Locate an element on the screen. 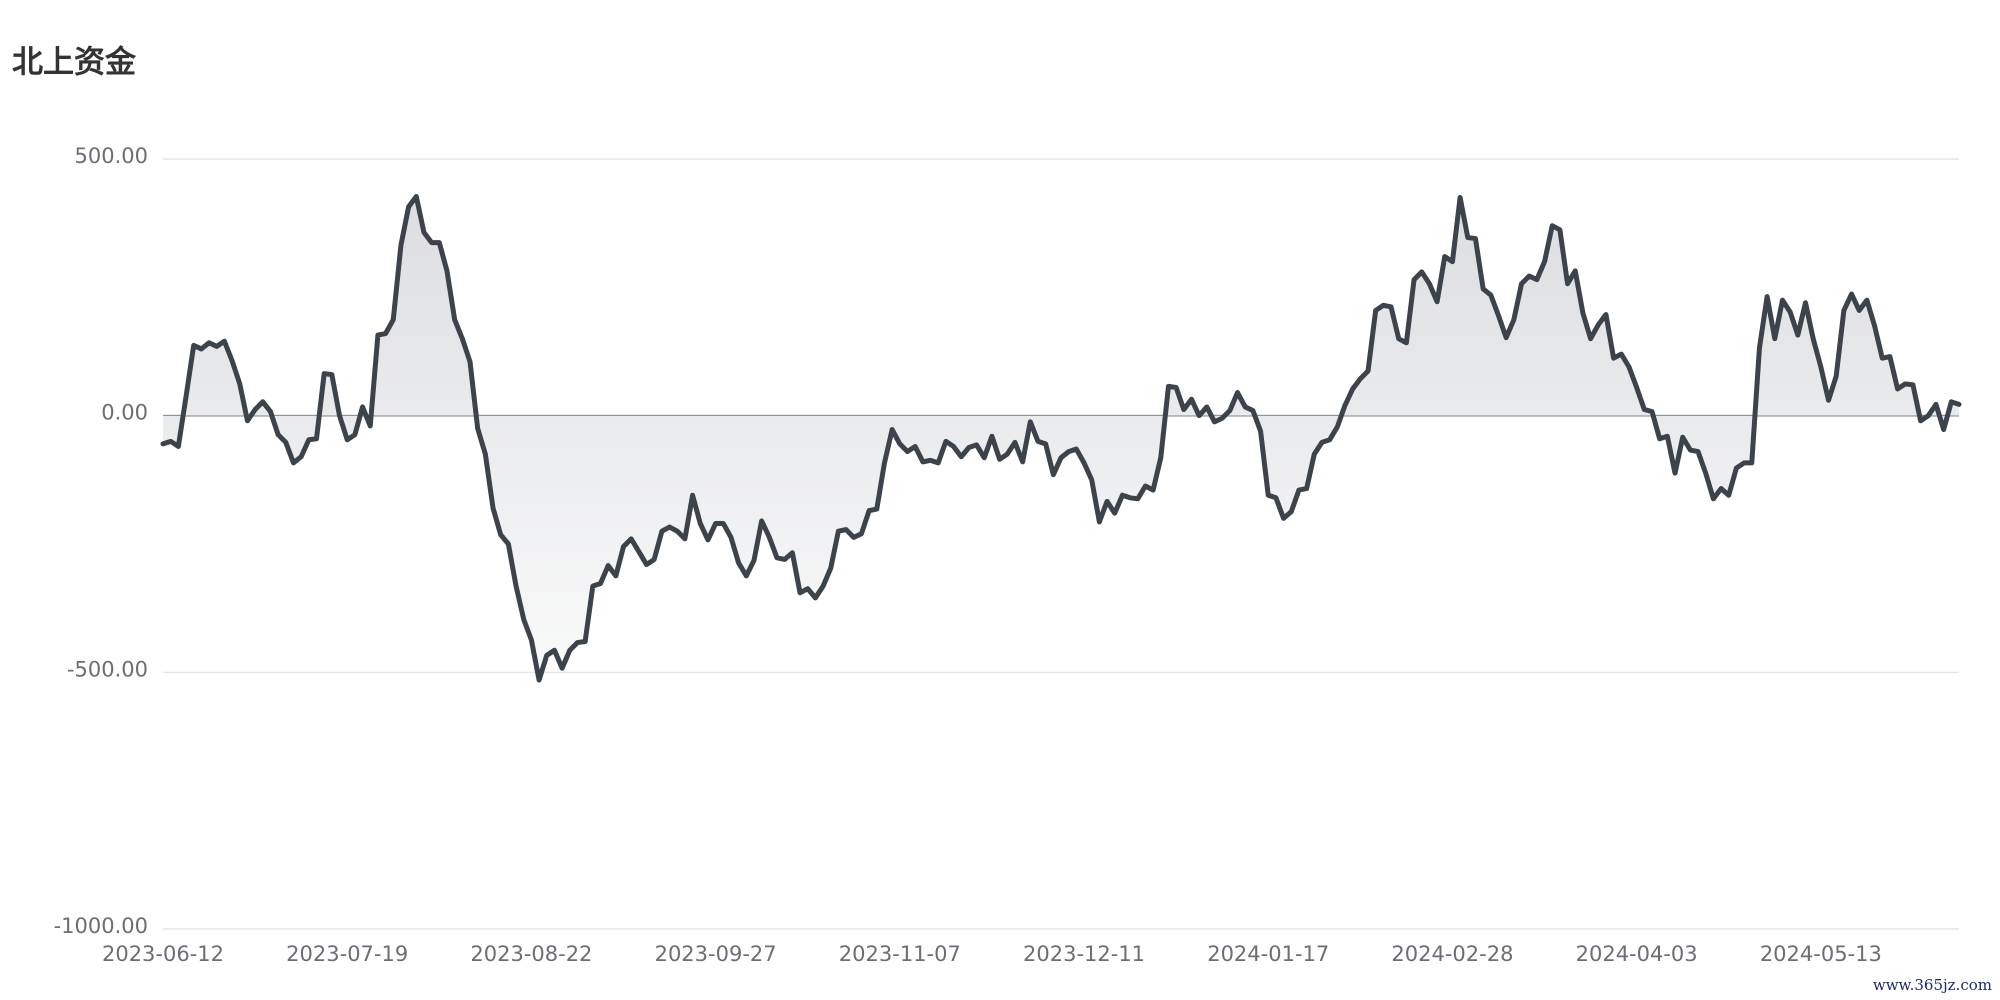 This screenshot has width=2000, height=1000. x-tick-label: 2023-12-11 is located at coordinates (1084, 954).